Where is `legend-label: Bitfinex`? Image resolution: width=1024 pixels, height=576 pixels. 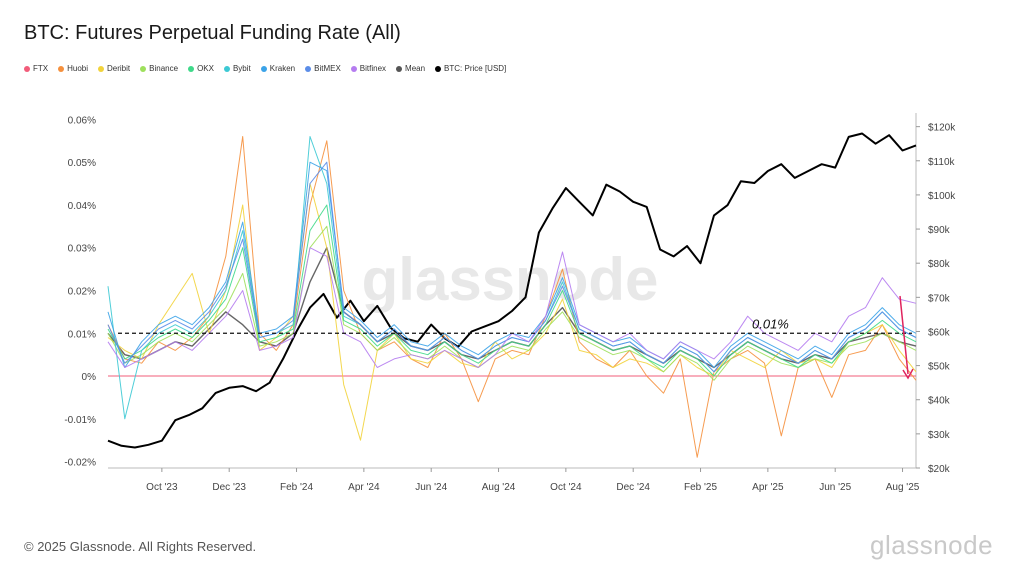 legend-label: Bitfinex is located at coordinates (373, 68).